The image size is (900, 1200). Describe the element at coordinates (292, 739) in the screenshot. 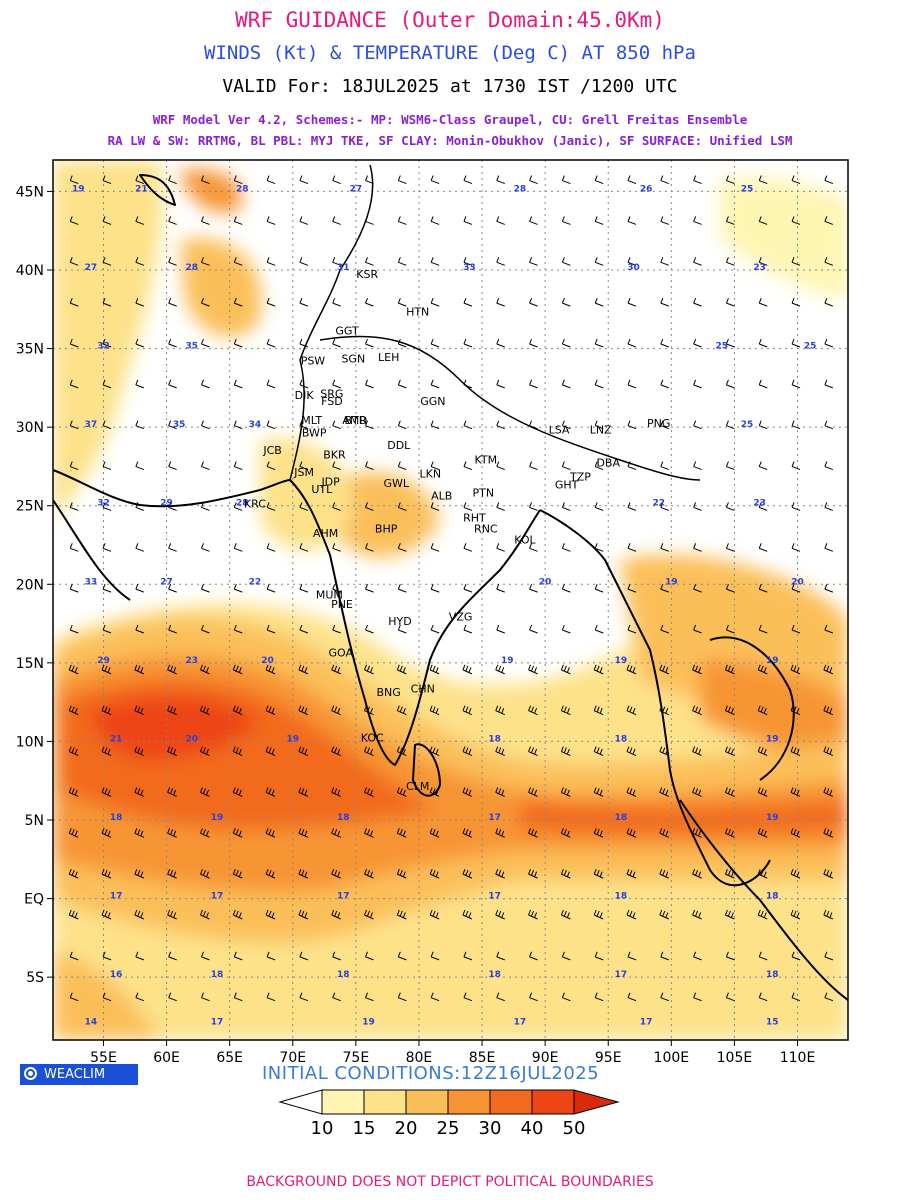

I see `temperature-value: 19` at that location.